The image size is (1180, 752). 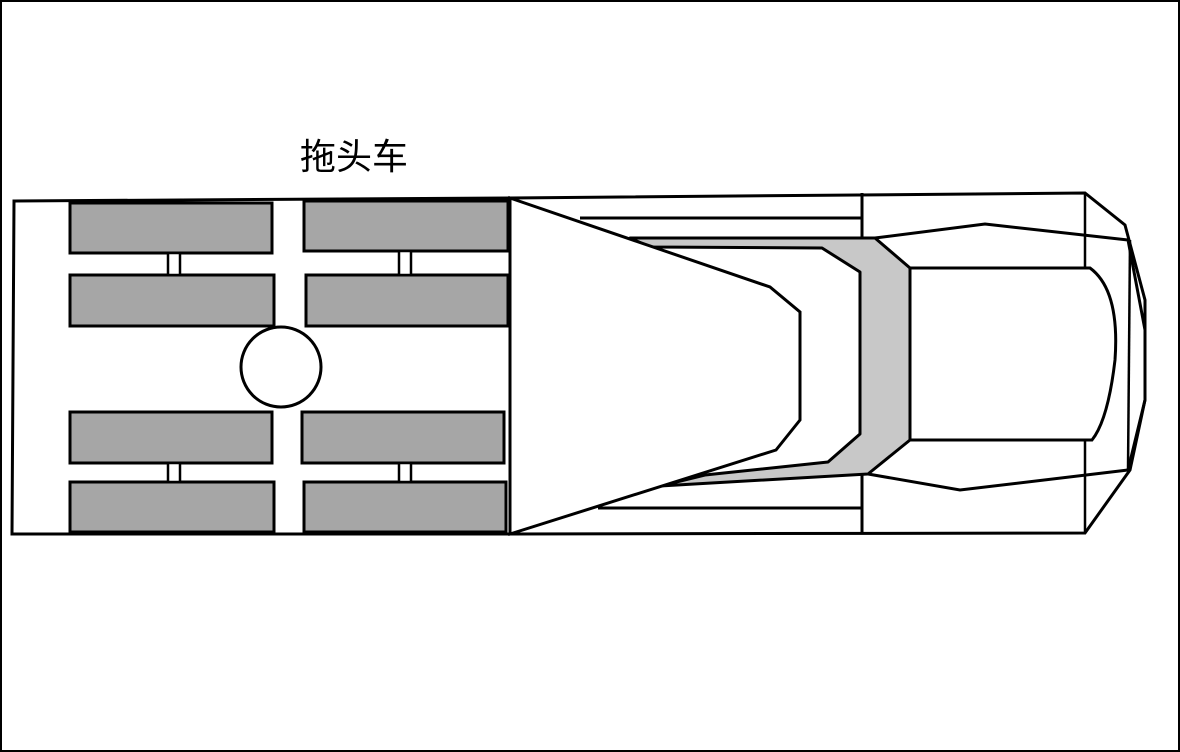 What do you see at coordinates (288, 472) in the screenshot?
I see `lower-wheel-group` at bounding box center [288, 472].